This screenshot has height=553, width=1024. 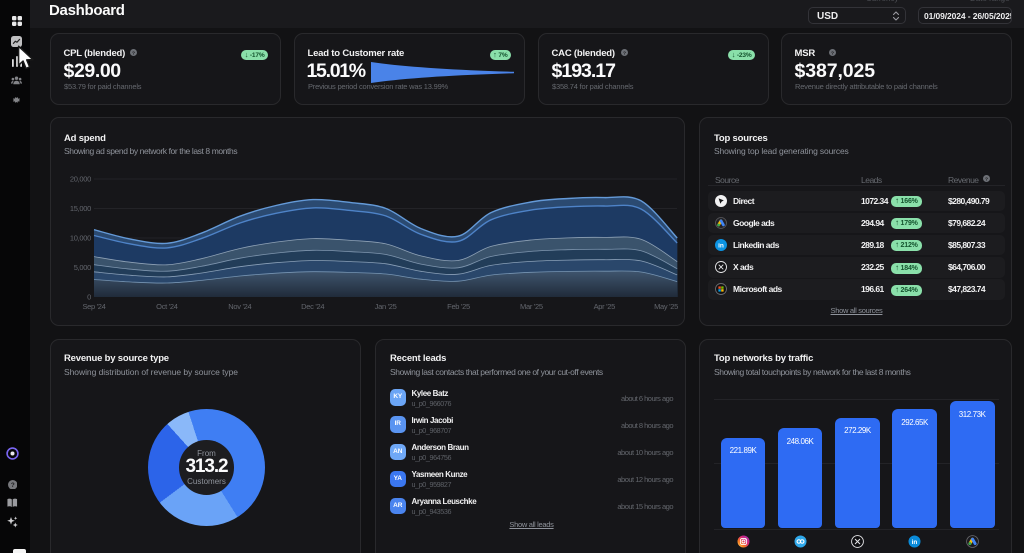 What do you see at coordinates (239, 306) in the screenshot?
I see `svg-text: Nov '24` at bounding box center [239, 306].